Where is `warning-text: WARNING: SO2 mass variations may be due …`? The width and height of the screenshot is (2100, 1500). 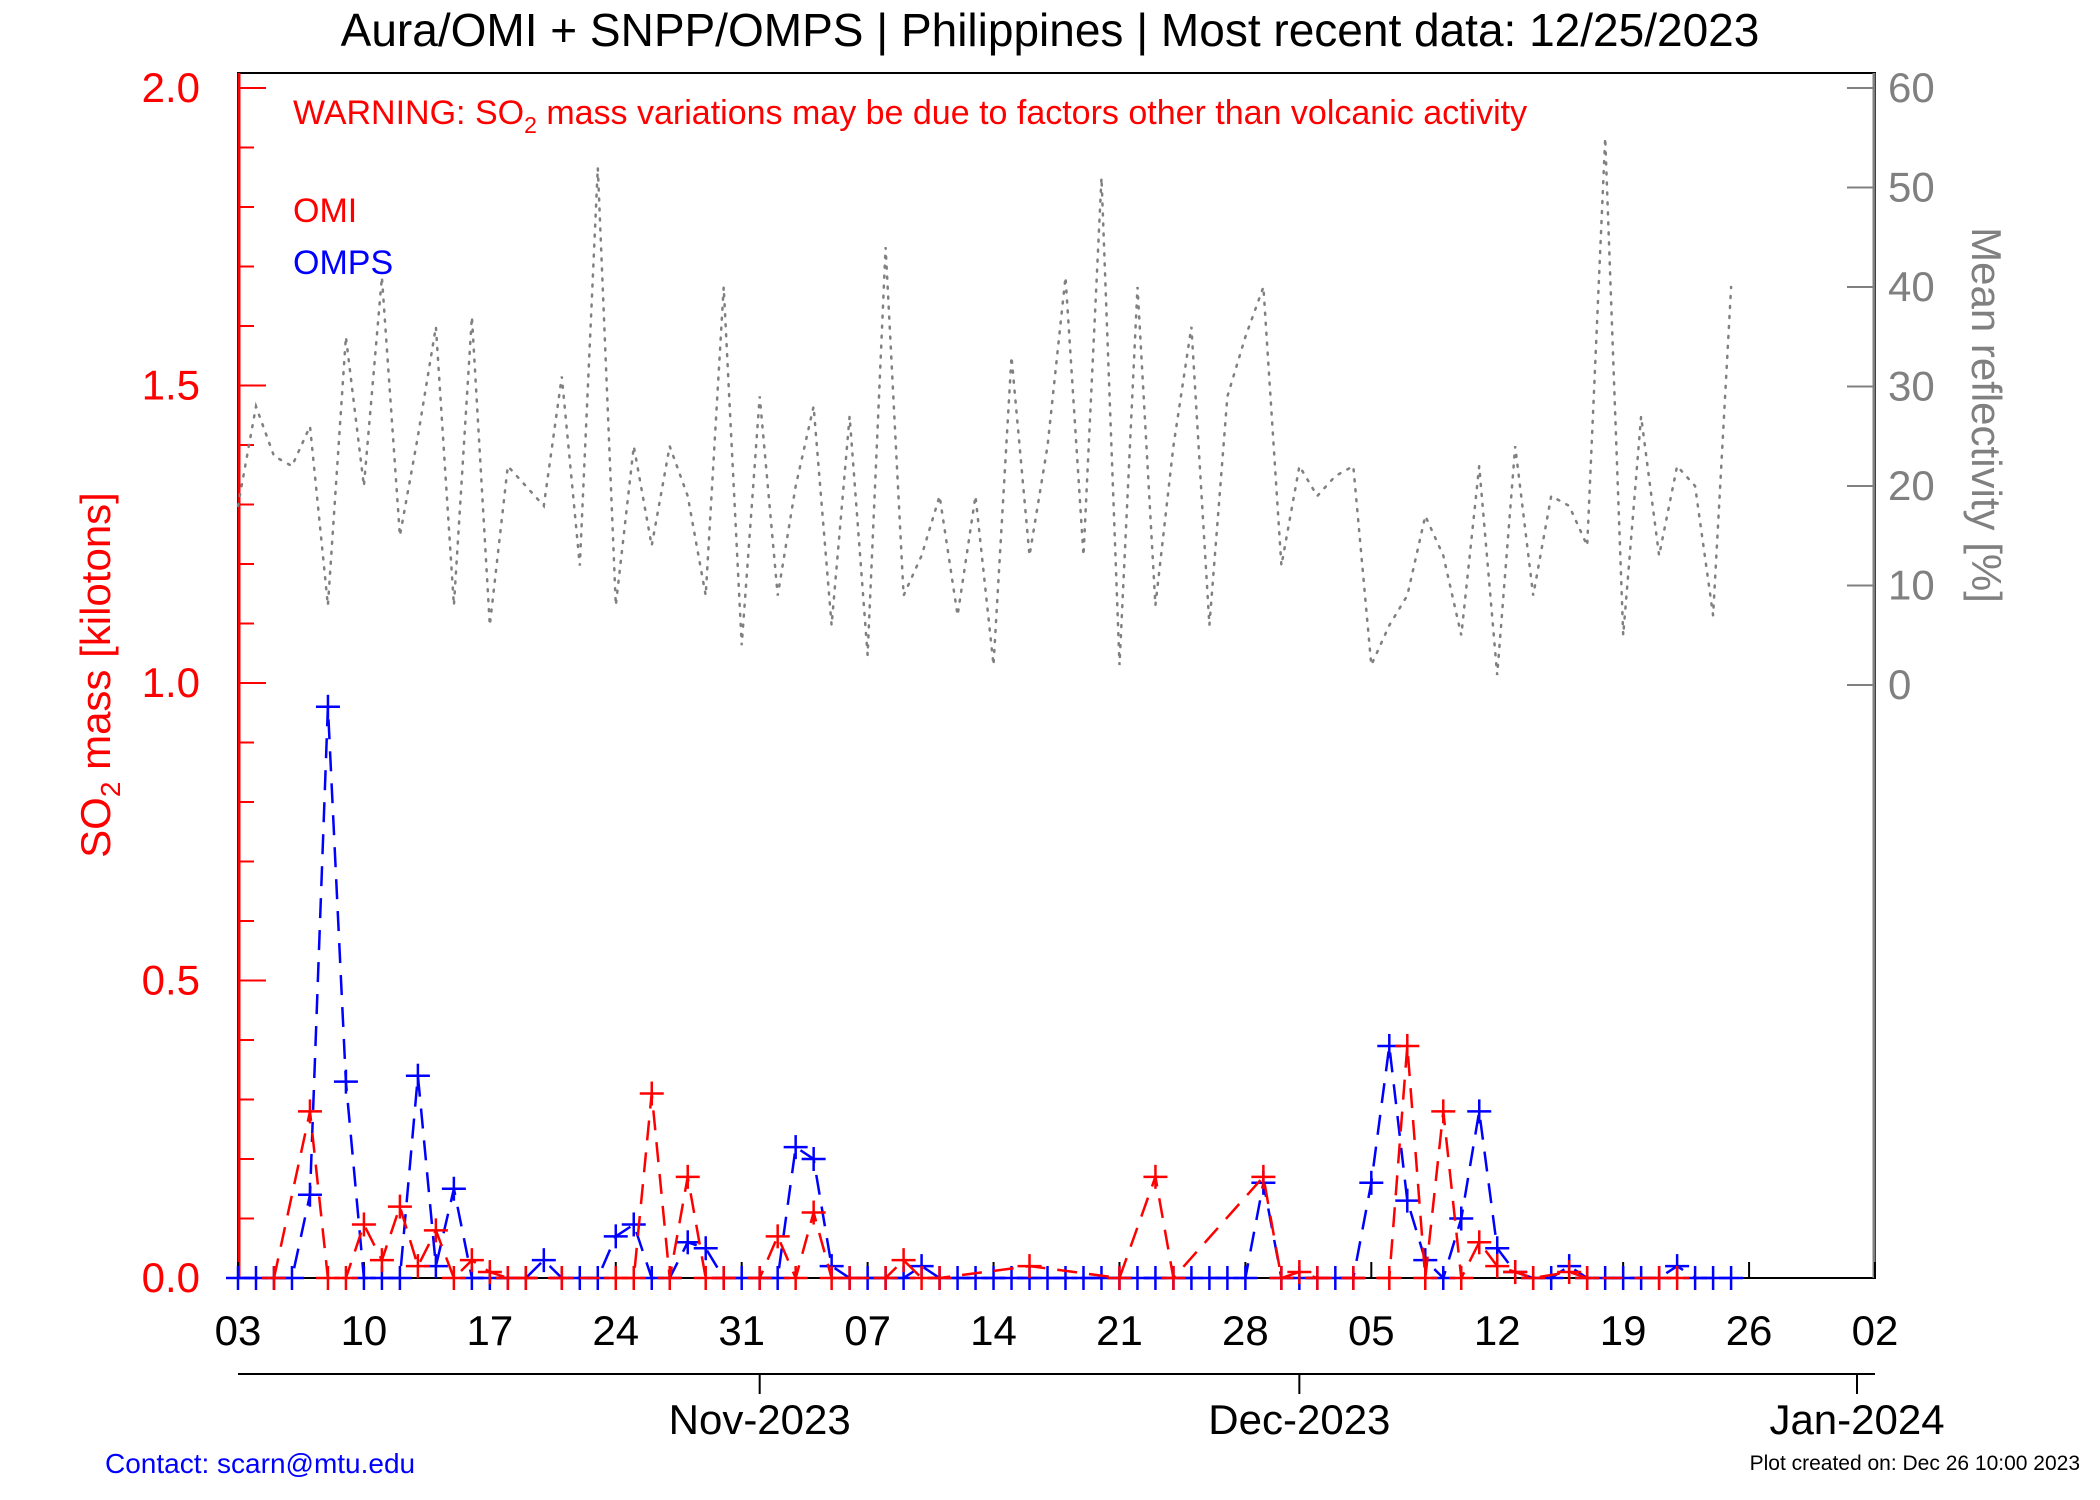 warning-text: WARNING: SO2 mass variations may be due … is located at coordinates (910, 116).